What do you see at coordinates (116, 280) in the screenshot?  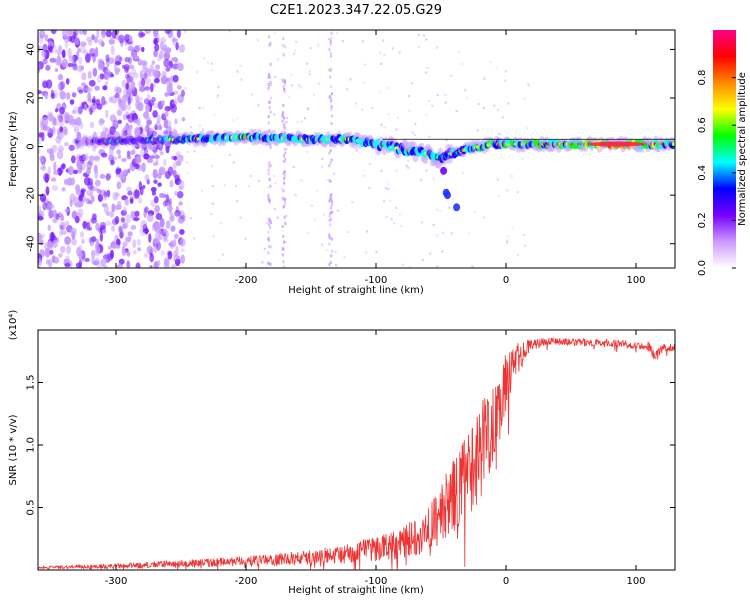 I see `x-tick-label: -300` at bounding box center [116, 280].